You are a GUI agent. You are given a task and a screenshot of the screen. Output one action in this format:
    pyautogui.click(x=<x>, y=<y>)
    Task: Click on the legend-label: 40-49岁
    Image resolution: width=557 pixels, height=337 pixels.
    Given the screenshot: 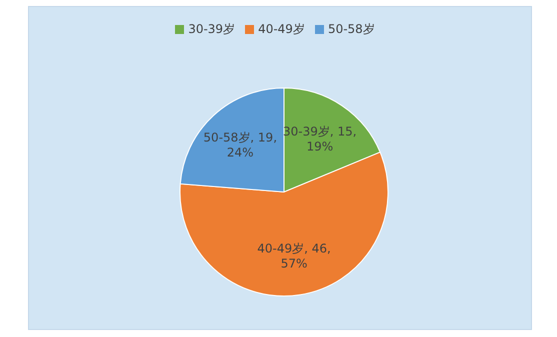 What is the action you would take?
    pyautogui.click(x=281, y=29)
    